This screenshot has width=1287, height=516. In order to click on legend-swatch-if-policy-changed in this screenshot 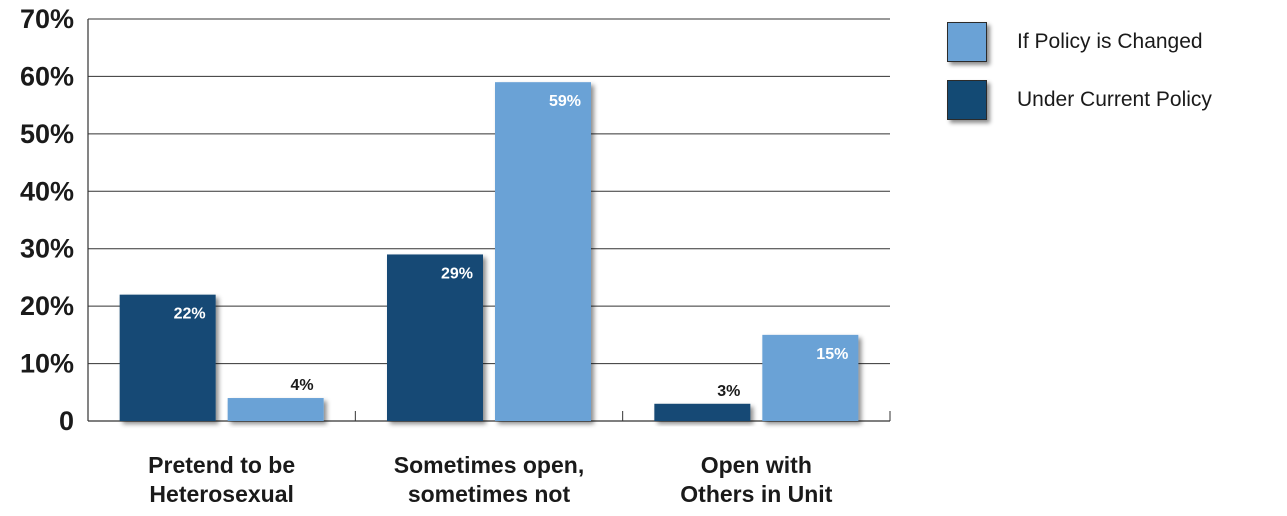, I will do `click(967, 42)`.